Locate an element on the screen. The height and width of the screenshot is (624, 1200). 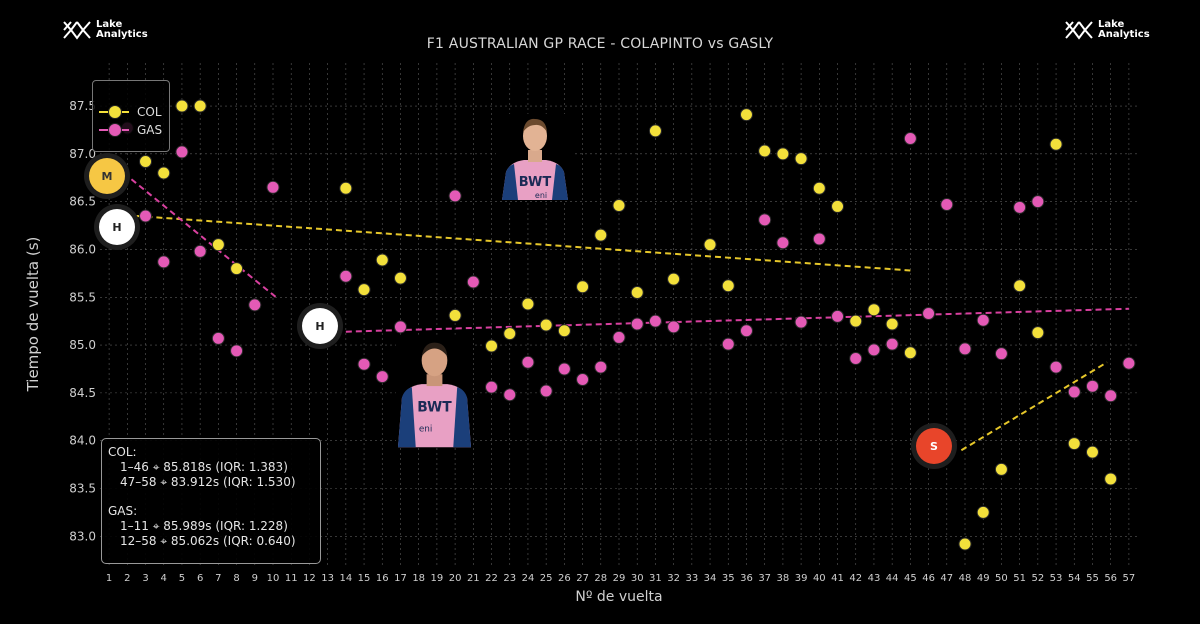
x-tick-label: 47 is located at coordinates (946, 578).